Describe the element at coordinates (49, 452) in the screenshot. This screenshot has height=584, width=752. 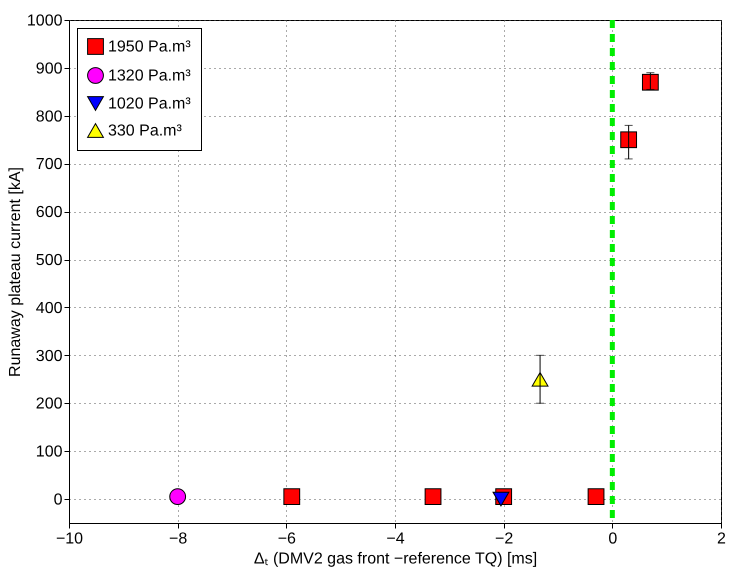
I see `y-tick-label: 100` at that location.